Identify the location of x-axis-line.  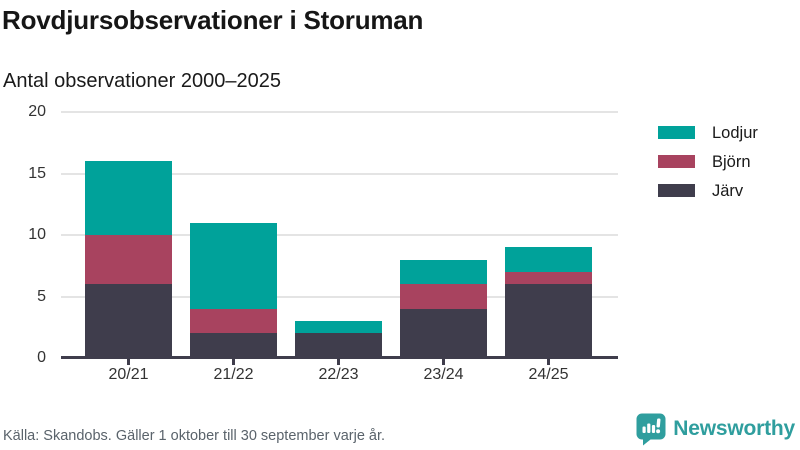
(339, 357).